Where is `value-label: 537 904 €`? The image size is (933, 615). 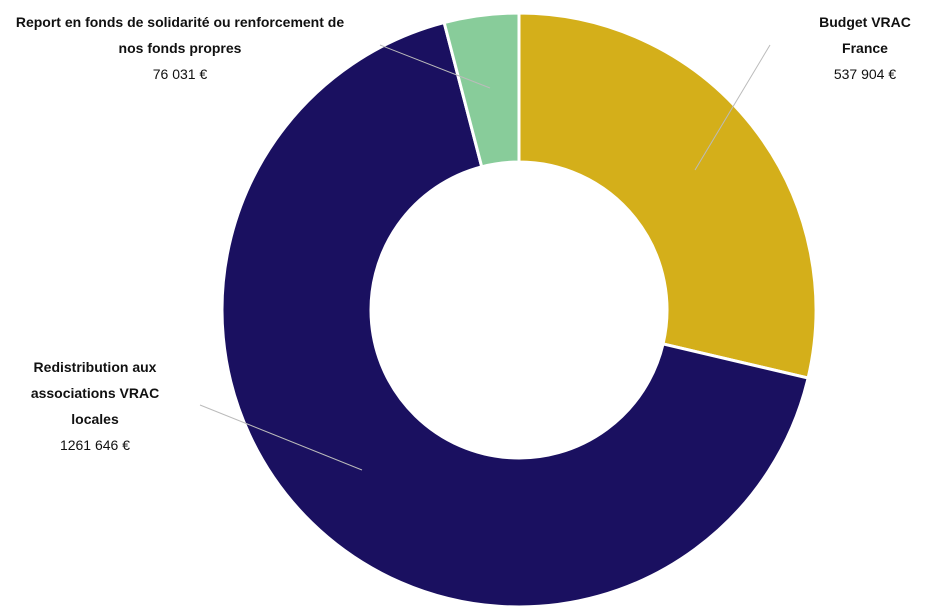 value-label: 537 904 € is located at coordinates (865, 74).